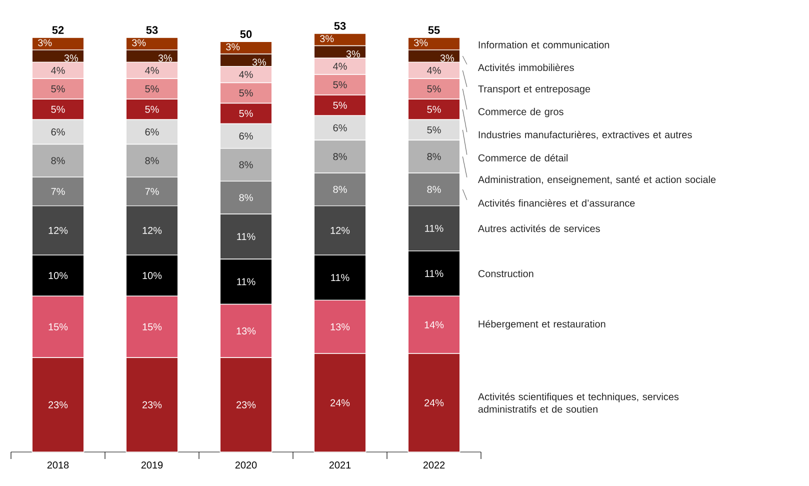 Image resolution: width=809 pixels, height=486 pixels. What do you see at coordinates (578, 402) in the screenshot?
I see `series-label: Activités scientifiques et techniques, services administratifs et de soutien` at bounding box center [578, 402].